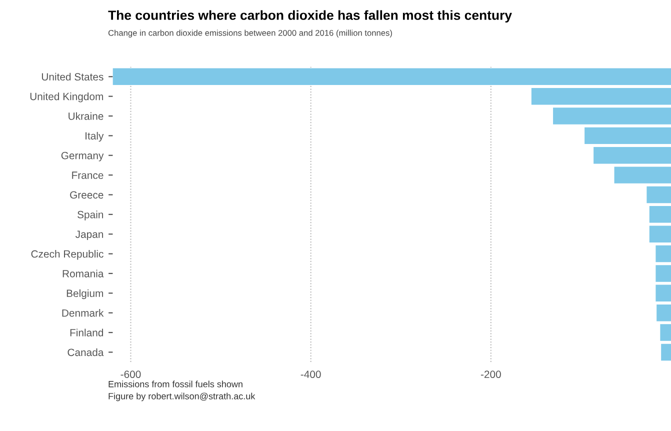  Describe the element at coordinates (87, 332) in the screenshot. I see `y-tick-label: Finland` at that location.